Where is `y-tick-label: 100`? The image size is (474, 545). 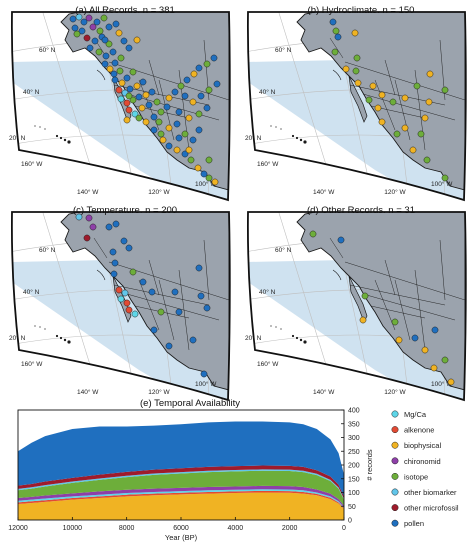 y-tick-label: 100 is located at coordinates (354, 493).